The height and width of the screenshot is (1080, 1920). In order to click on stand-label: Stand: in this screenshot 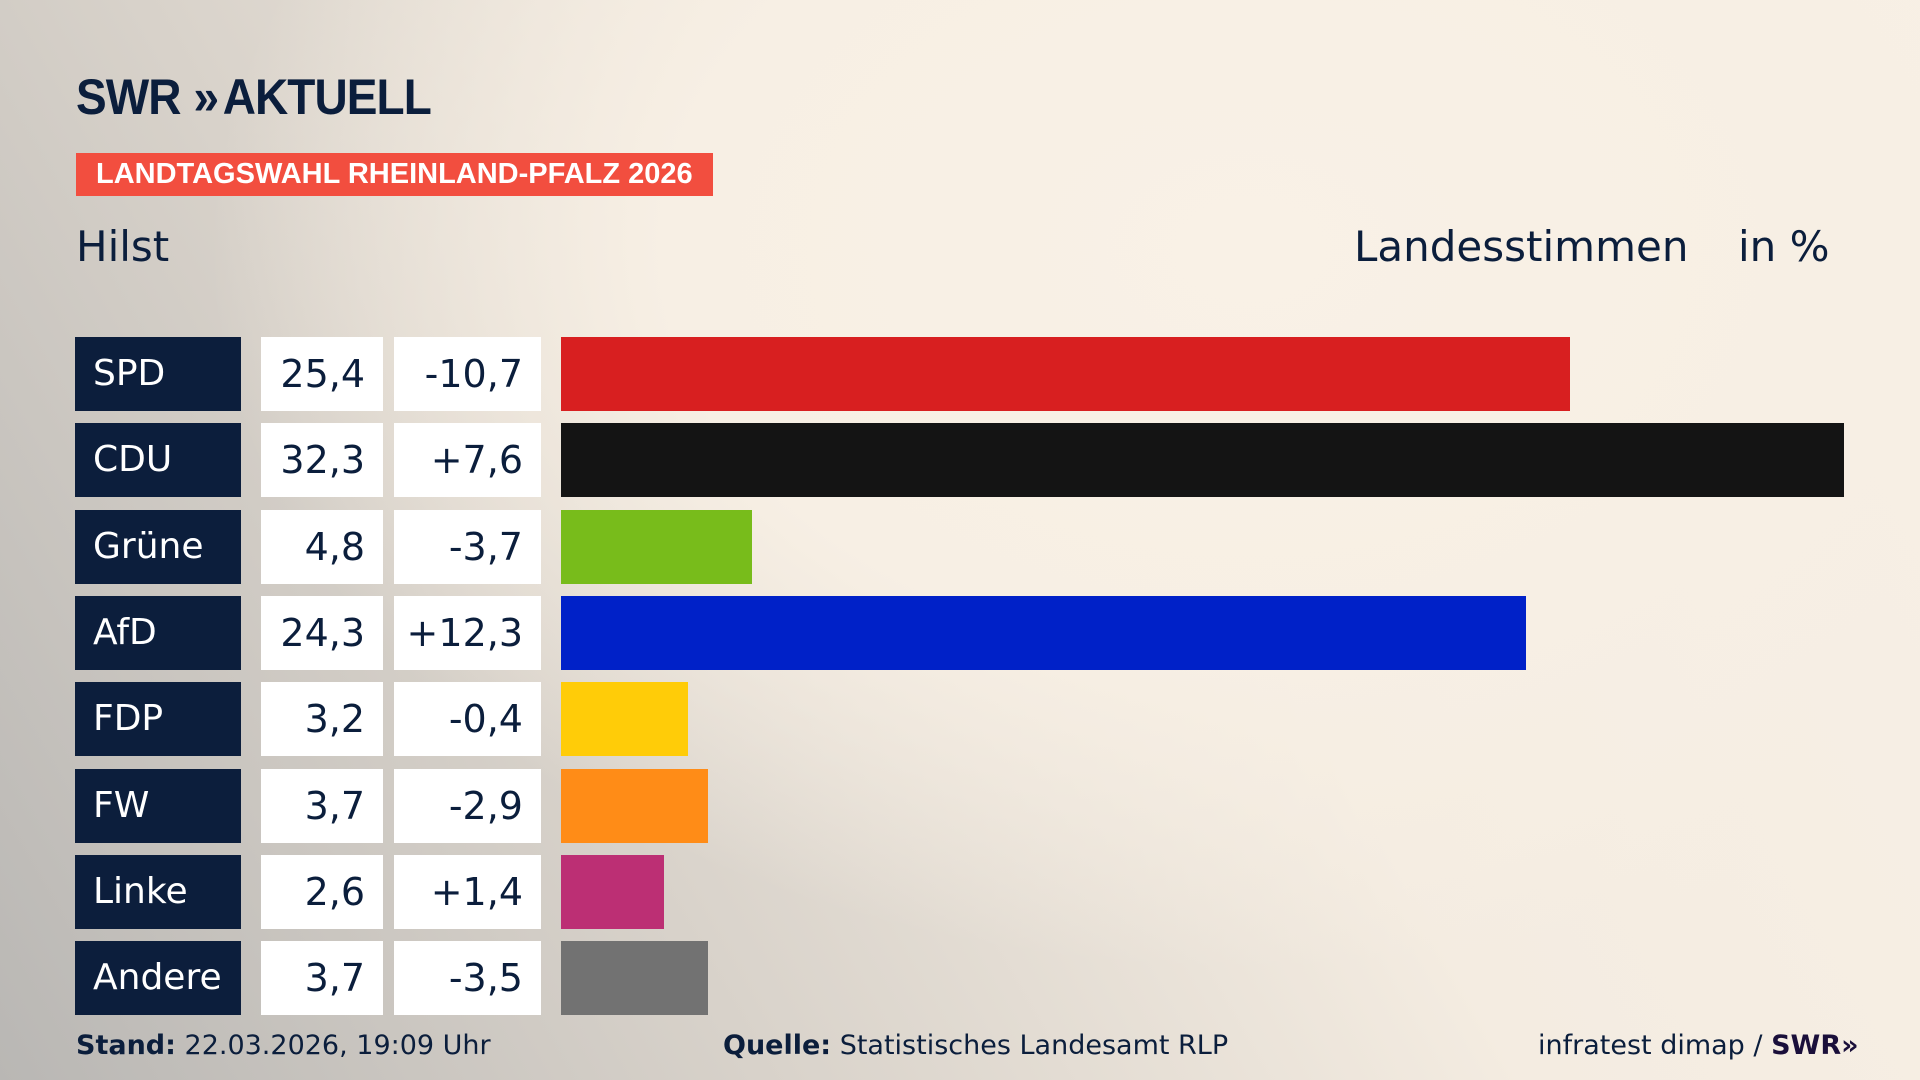, I will do `click(126, 1045)`.